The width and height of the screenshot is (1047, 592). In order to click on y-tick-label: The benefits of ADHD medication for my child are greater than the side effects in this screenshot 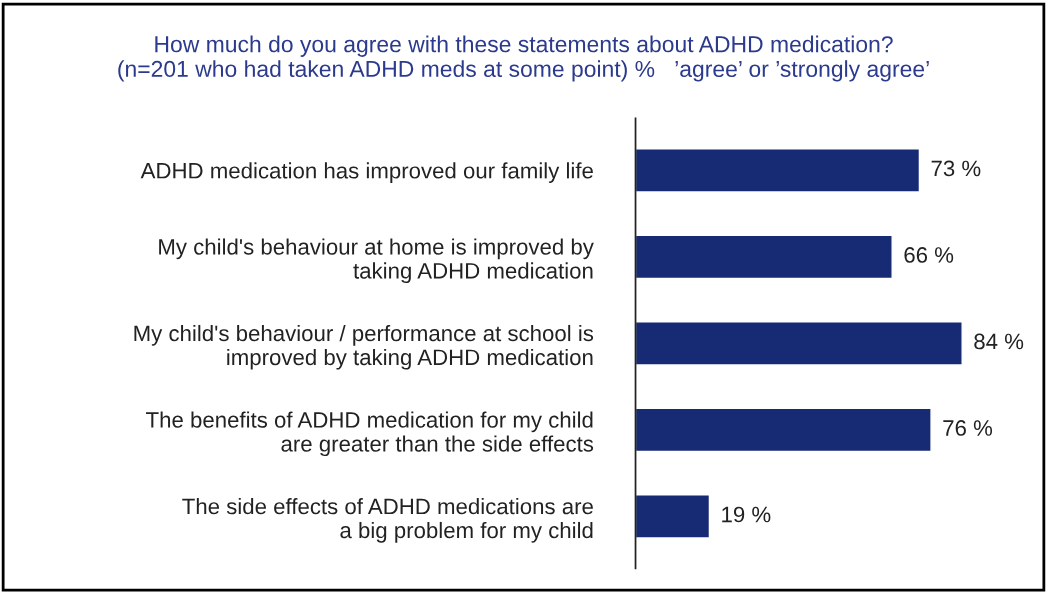, I will do `click(370, 434)`.